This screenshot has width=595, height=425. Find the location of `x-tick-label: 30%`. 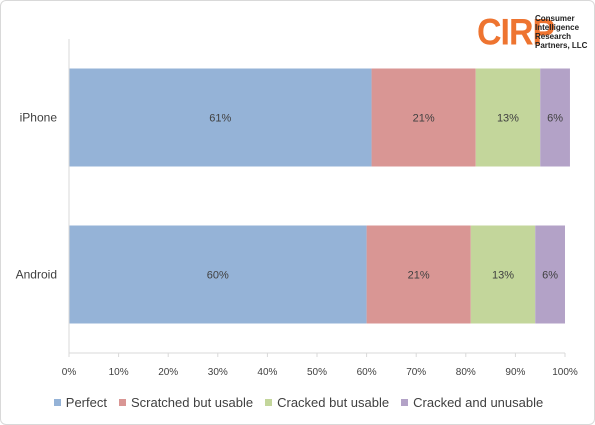

x-tick-label: 30% is located at coordinates (218, 372).